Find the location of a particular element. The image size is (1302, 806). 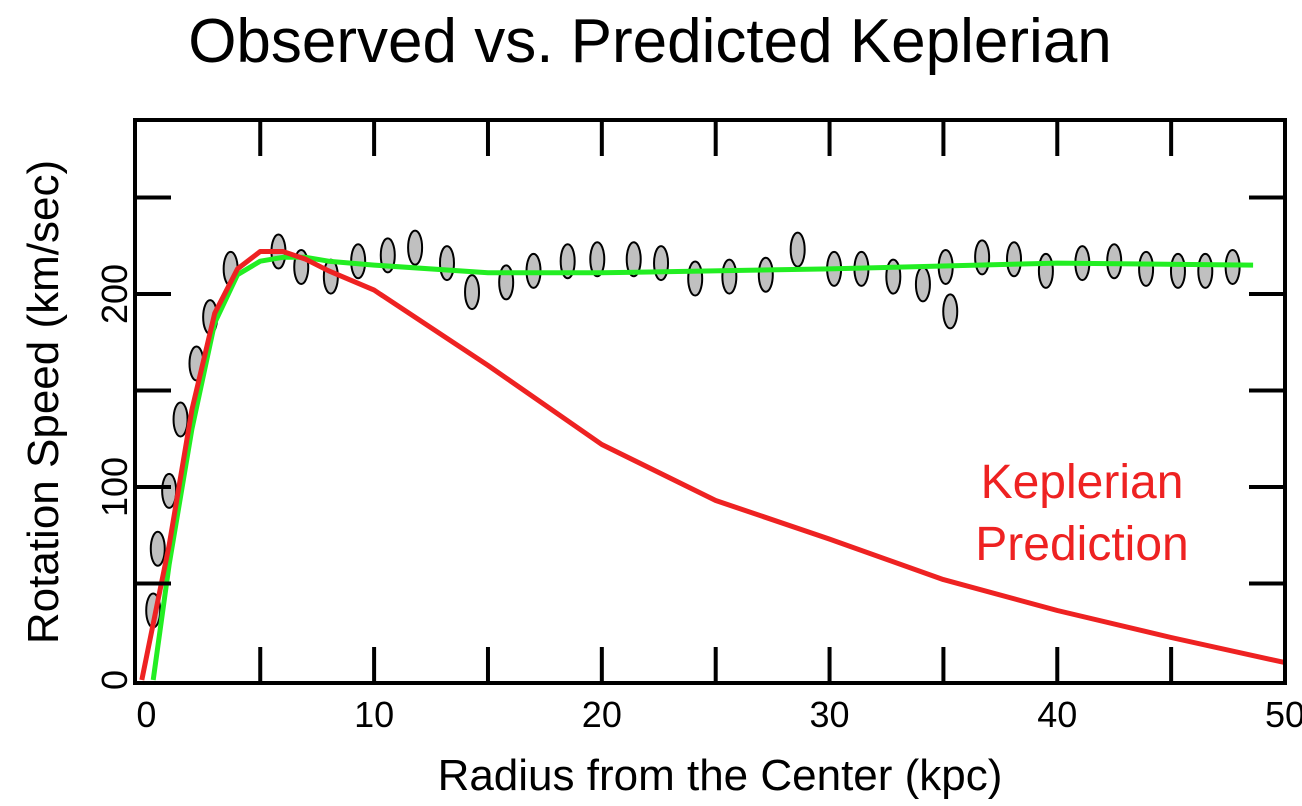

x-tick-label: 0 is located at coordinates (146, 714).